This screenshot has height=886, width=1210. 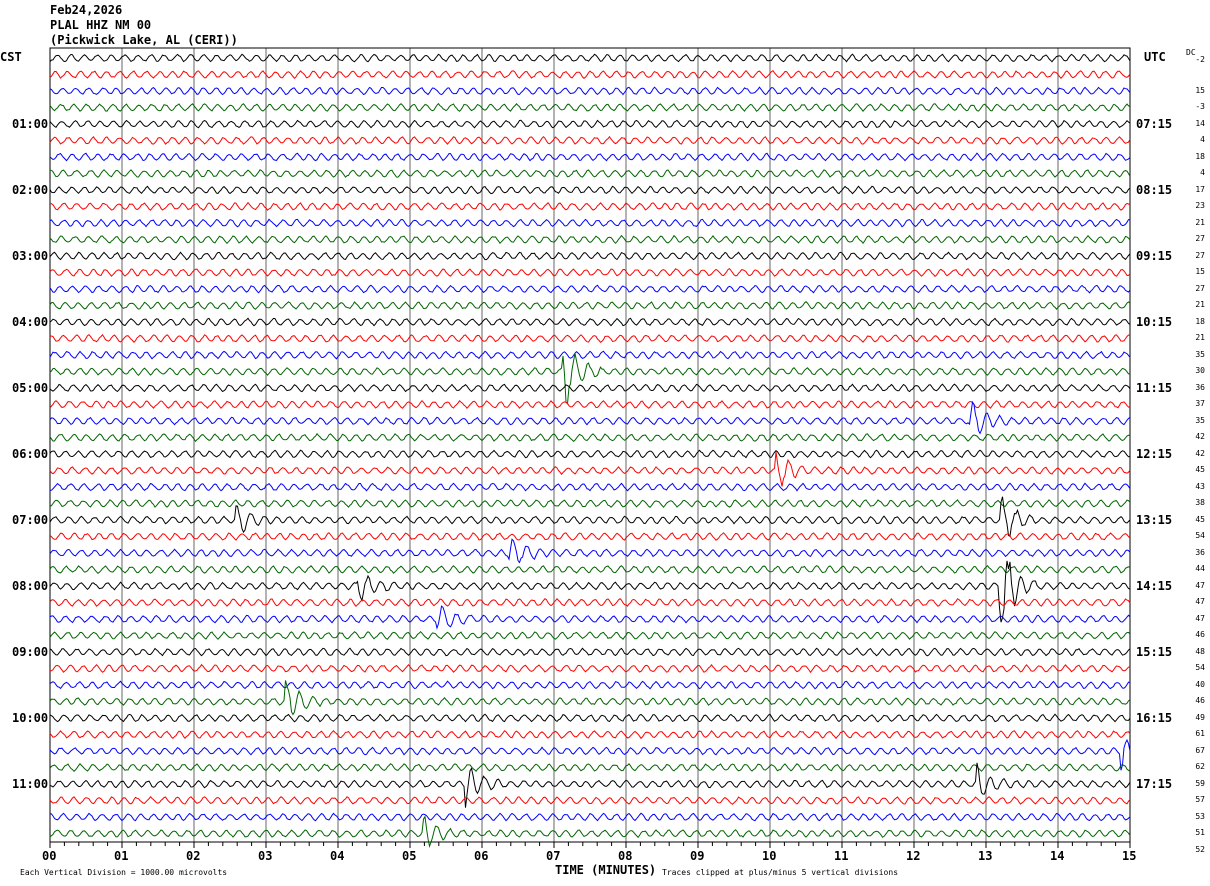 I want to click on right-timezone: UTC, so click(x=1155, y=57).